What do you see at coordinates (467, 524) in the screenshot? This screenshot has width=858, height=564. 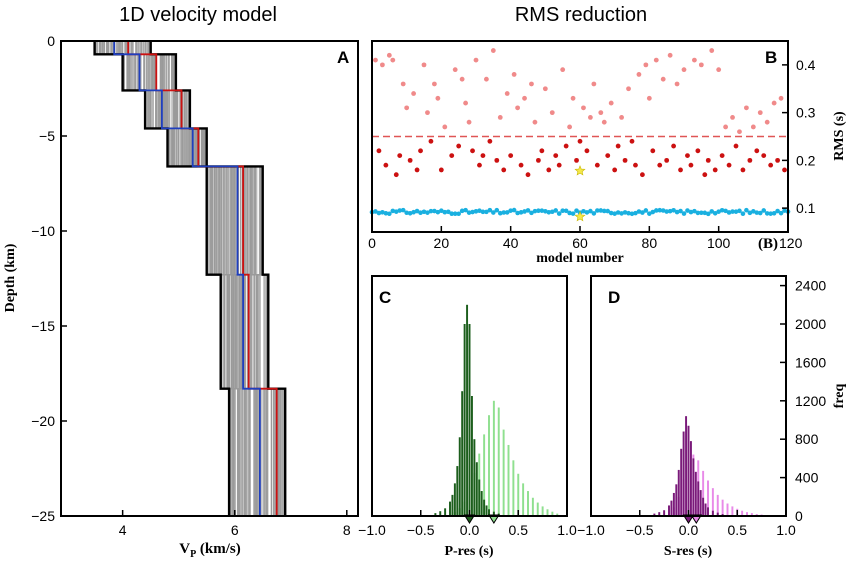 I see `panel-c-ticks: −1.0 −0.5 0.0 0.5 1.0` at bounding box center [467, 524].